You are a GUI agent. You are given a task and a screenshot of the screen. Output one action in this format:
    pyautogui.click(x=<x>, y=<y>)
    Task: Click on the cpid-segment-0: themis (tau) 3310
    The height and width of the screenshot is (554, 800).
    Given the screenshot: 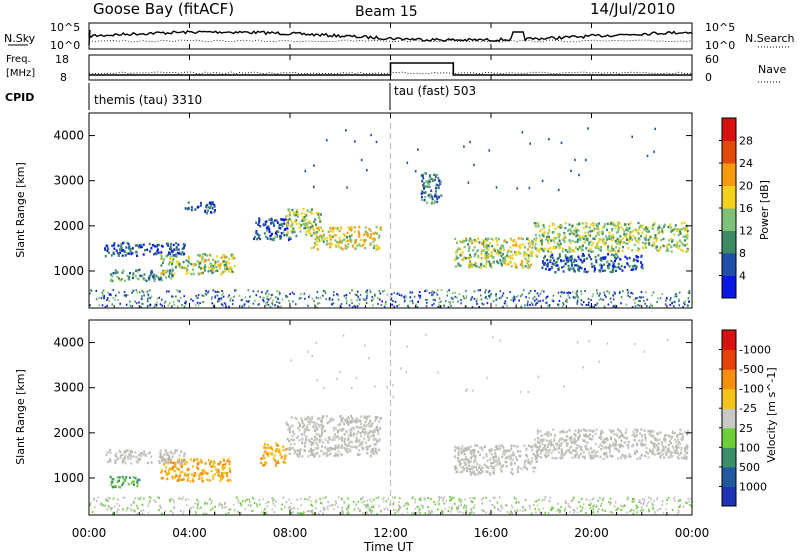 What is the action you would take?
    pyautogui.click(x=148, y=100)
    